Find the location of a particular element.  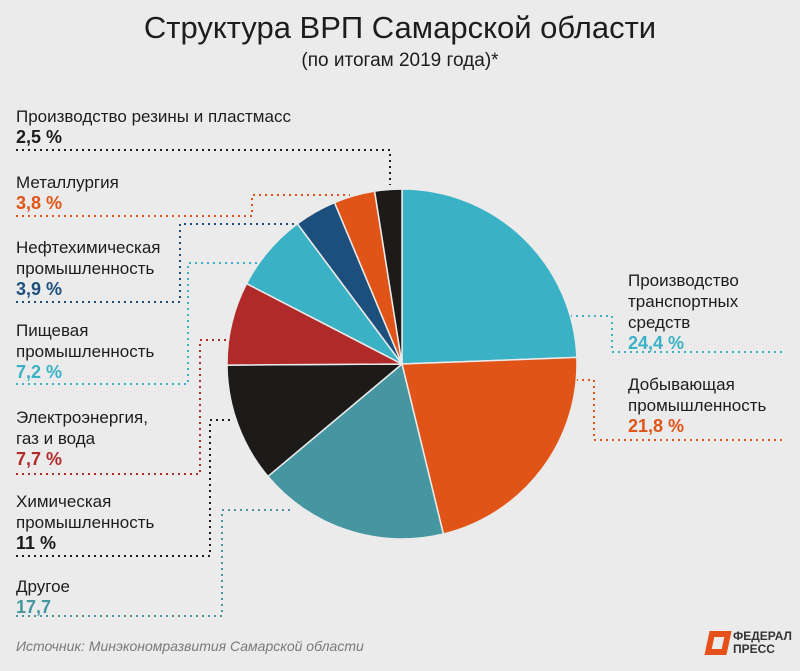

leader-other is located at coordinates (153, 563).